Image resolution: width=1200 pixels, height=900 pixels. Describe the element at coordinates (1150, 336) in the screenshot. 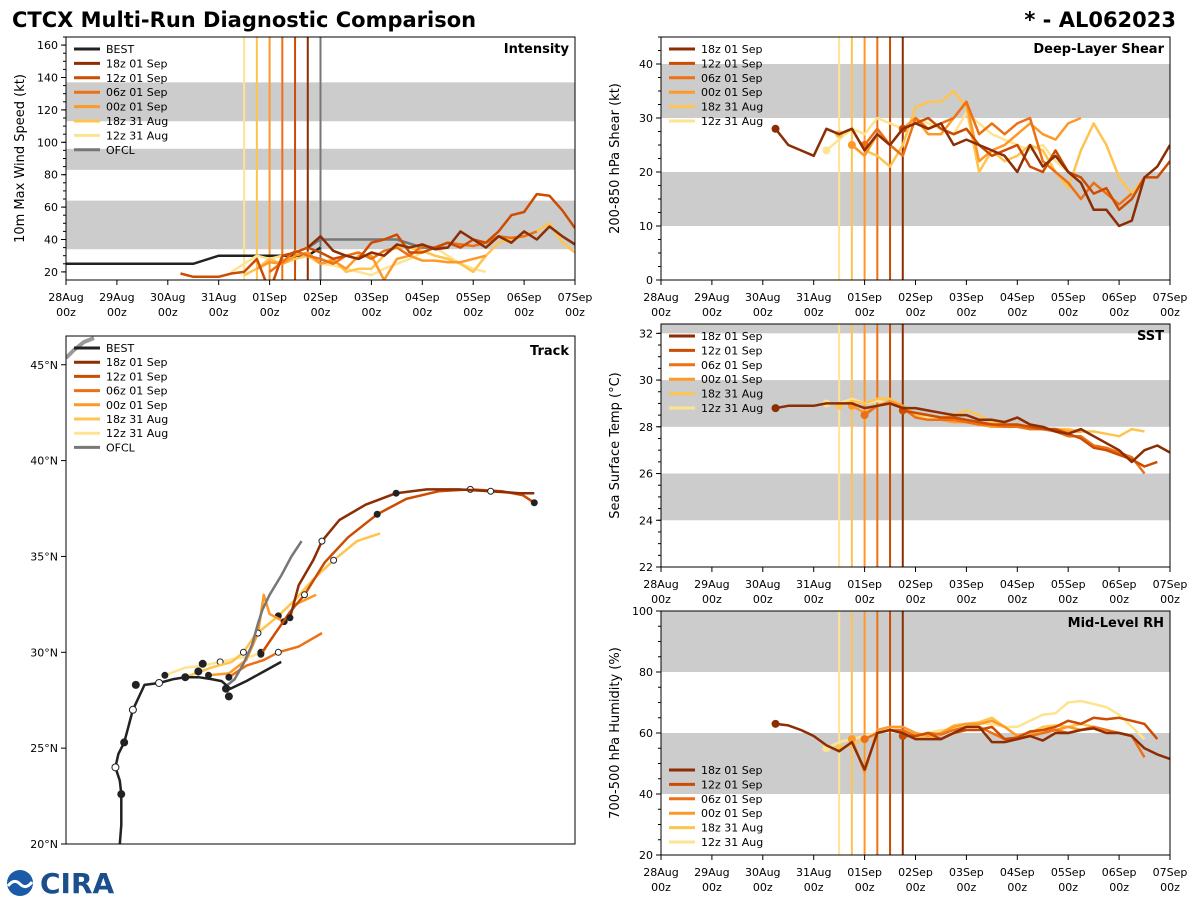

I see `panel-title: SST` at that location.